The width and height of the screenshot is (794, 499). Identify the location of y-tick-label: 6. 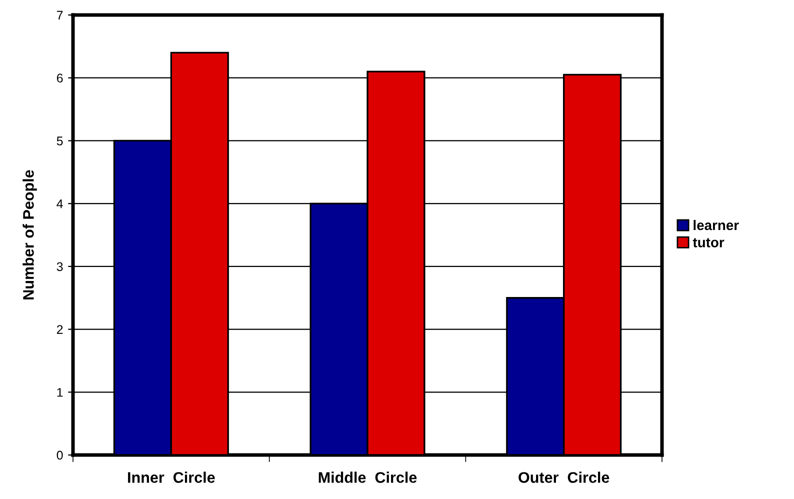
(59, 78).